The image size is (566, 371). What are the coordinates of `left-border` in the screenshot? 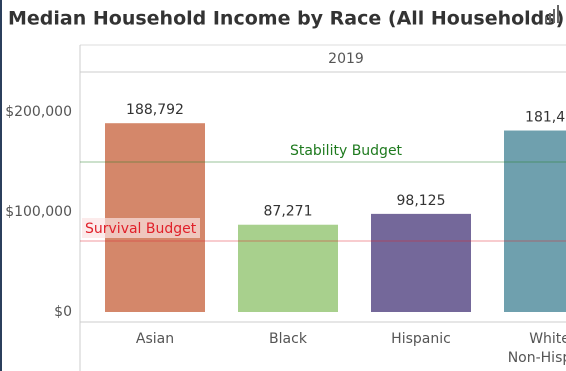 It's located at (1, 185).